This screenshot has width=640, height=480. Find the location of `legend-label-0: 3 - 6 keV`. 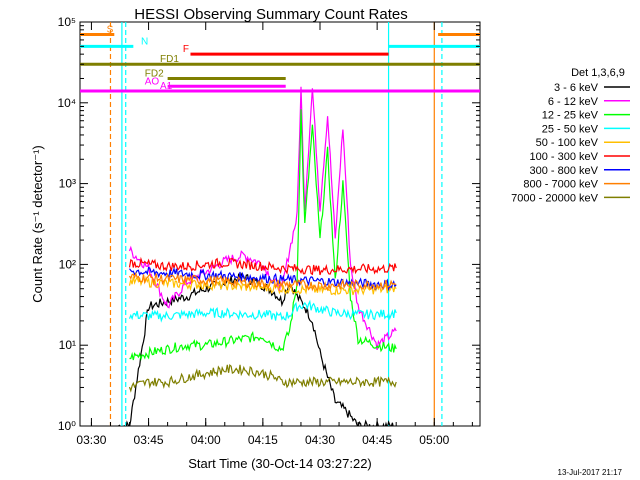

legend-label-0: 3 - 6 keV is located at coordinates (576, 88).